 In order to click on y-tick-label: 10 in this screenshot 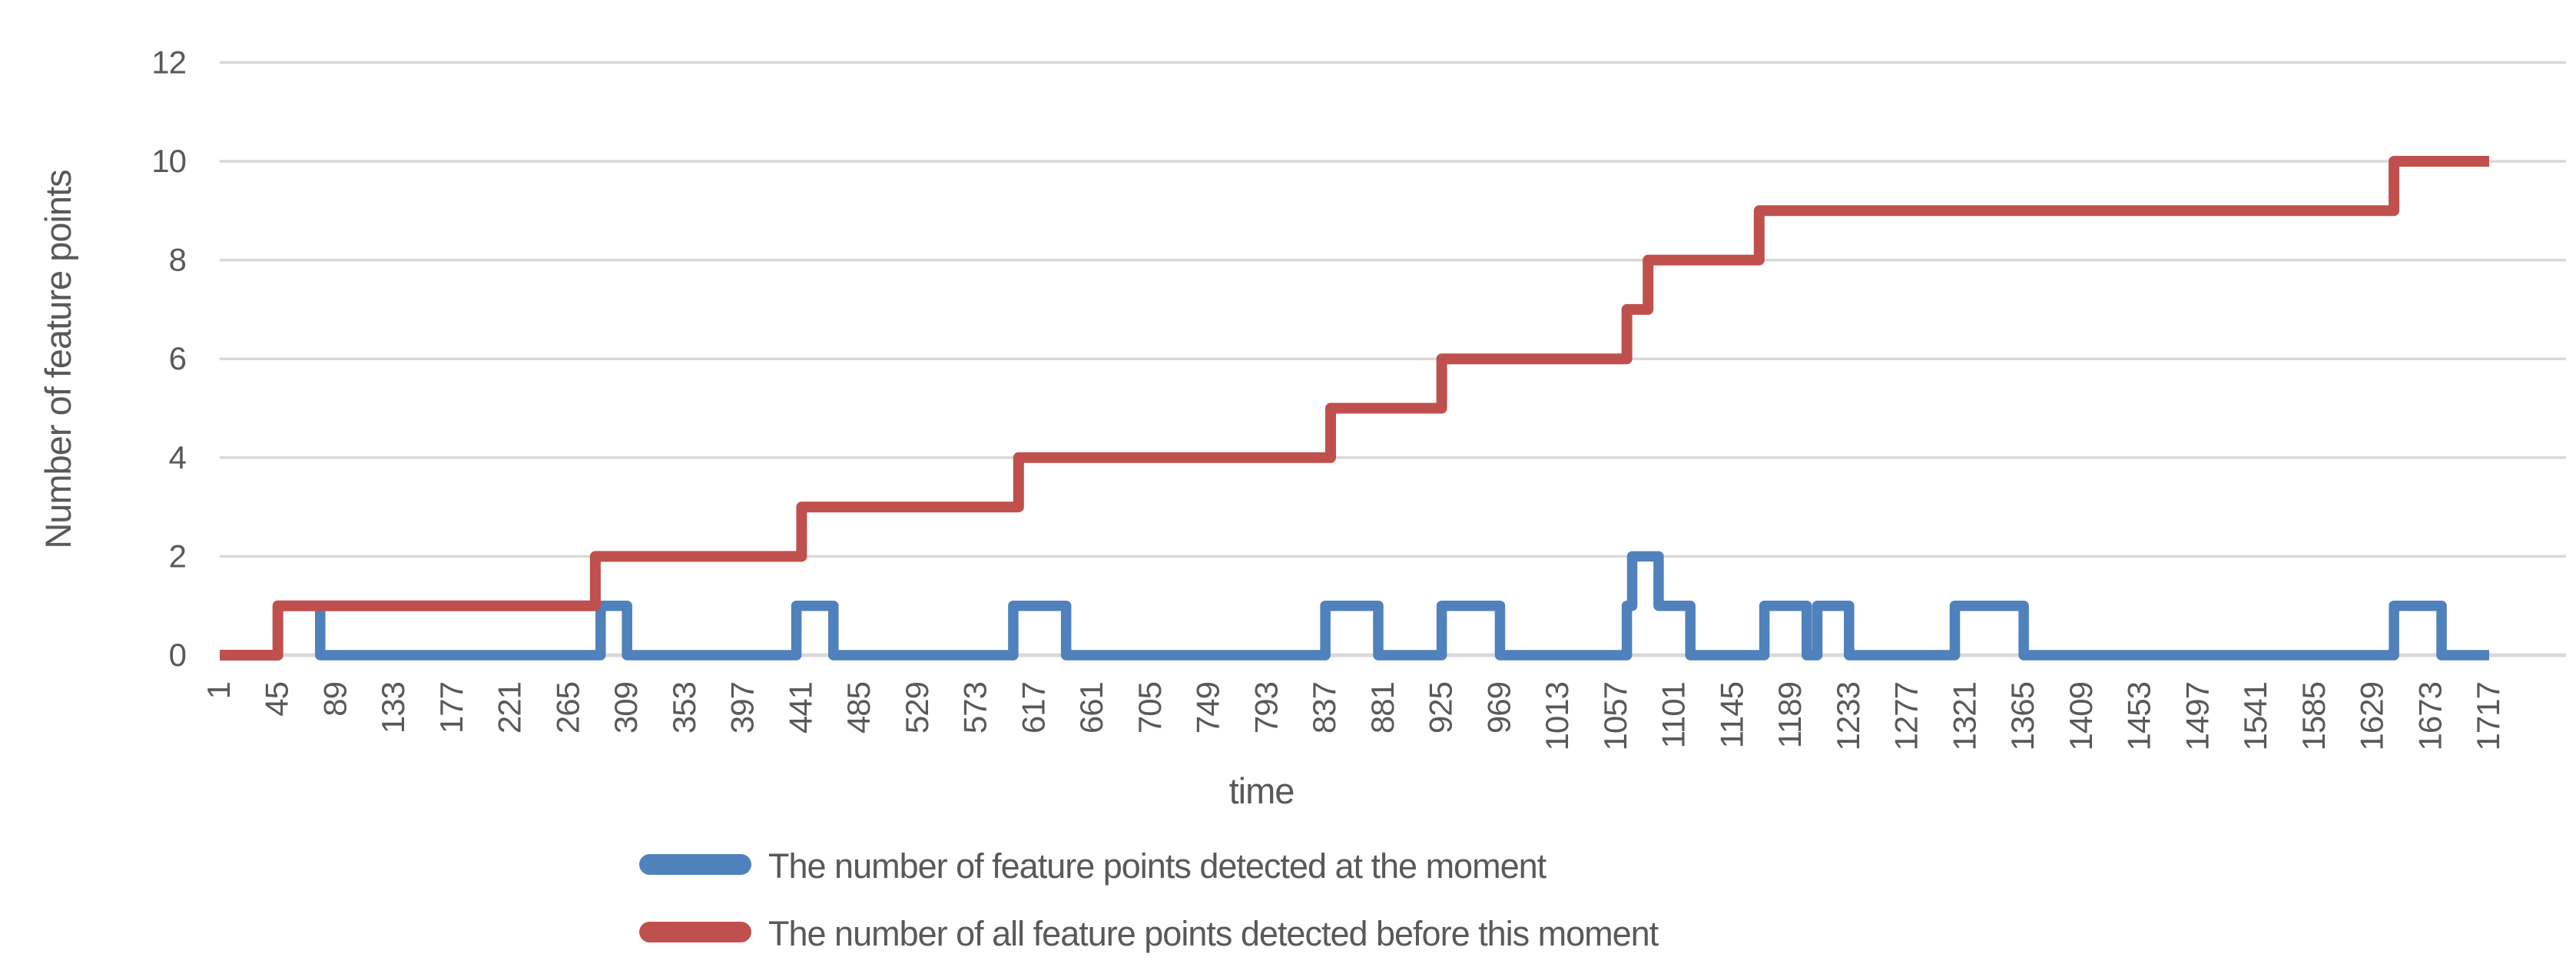, I will do `click(168, 161)`.